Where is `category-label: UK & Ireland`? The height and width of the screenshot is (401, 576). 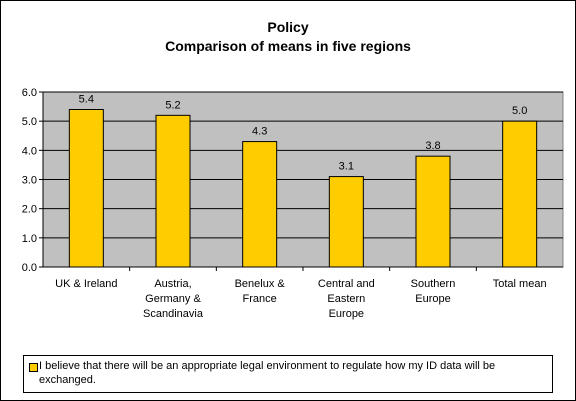 category-label: UK & Ireland is located at coordinates (86, 284).